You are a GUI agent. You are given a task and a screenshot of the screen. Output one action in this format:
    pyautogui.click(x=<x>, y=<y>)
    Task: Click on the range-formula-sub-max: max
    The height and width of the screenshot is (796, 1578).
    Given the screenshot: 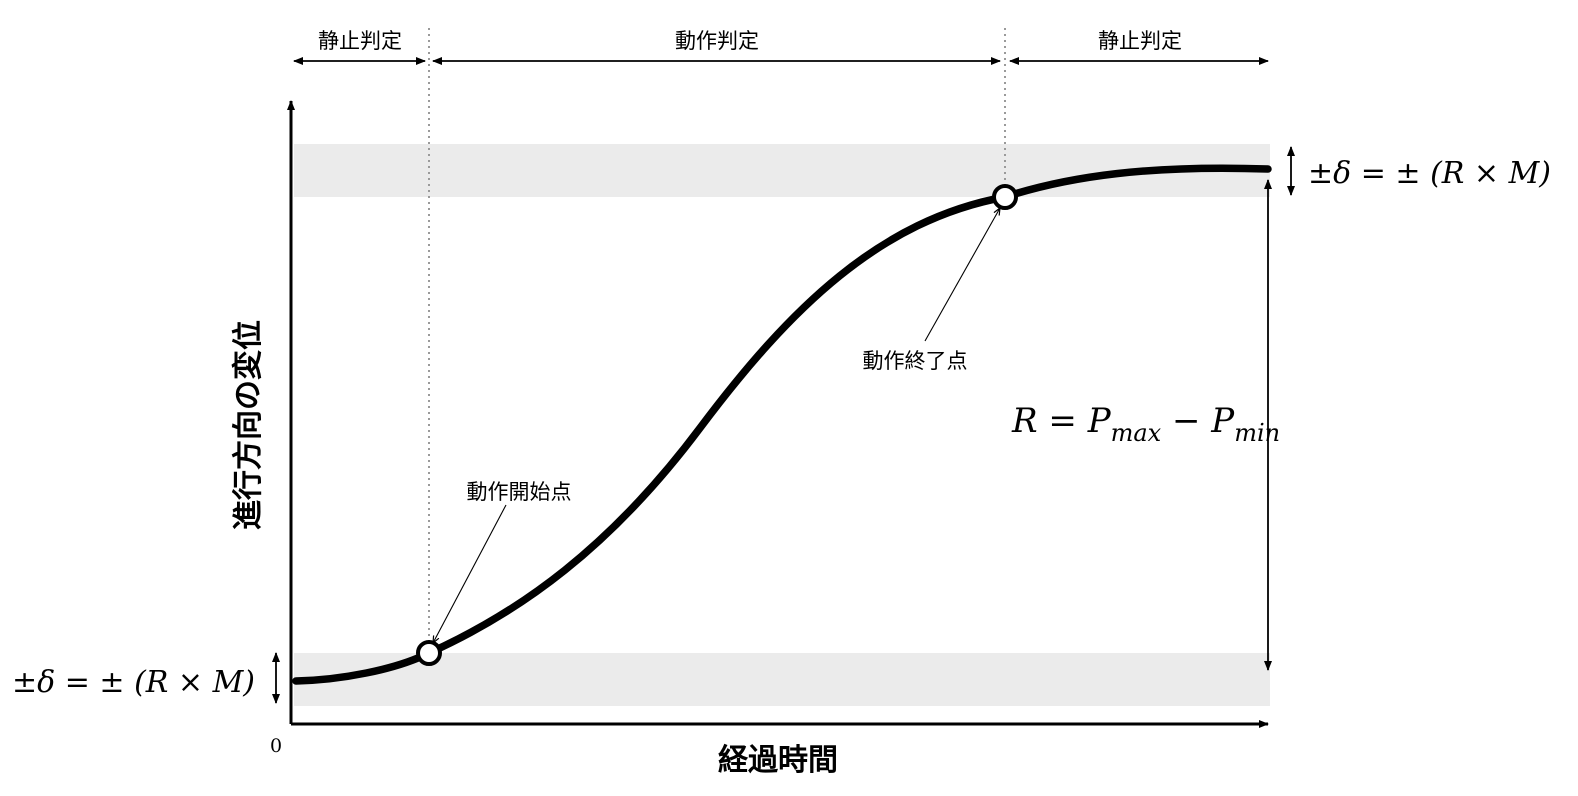 What is the action you would take?
    pyautogui.click(x=1136, y=433)
    